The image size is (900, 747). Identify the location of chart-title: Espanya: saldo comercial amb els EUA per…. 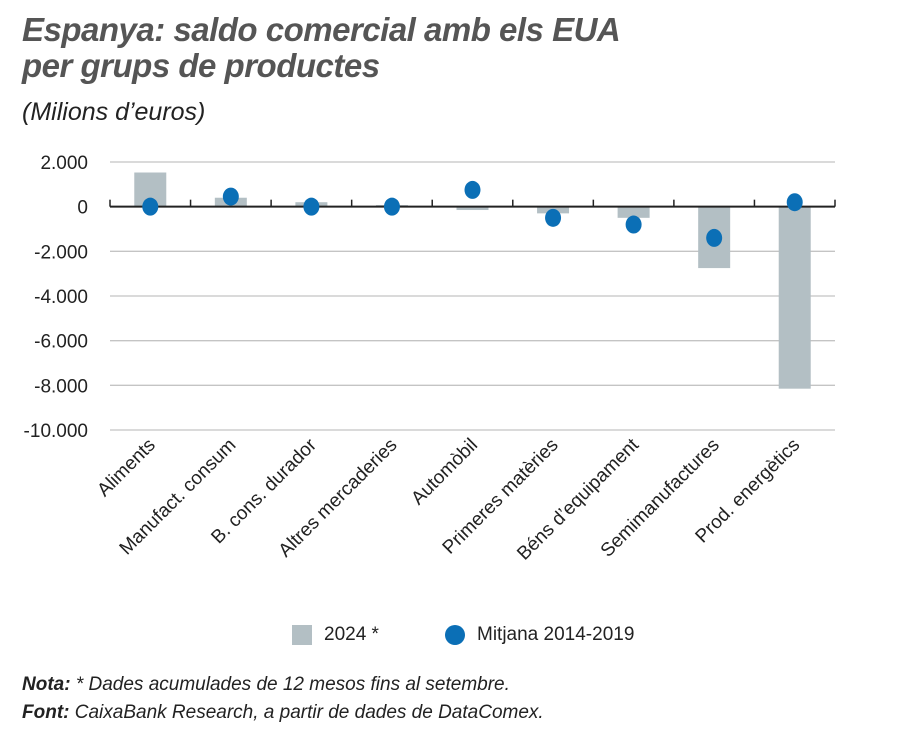
(321, 47).